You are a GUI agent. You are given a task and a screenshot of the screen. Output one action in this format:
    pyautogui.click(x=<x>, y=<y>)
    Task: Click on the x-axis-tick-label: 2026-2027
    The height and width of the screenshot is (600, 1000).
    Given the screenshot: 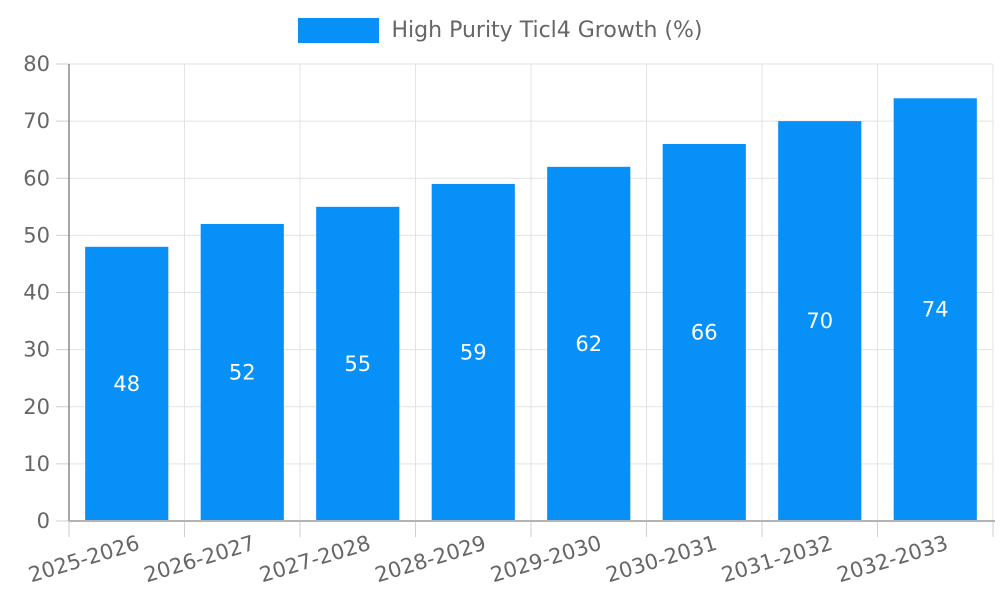 What is the action you would take?
    pyautogui.click(x=199, y=559)
    